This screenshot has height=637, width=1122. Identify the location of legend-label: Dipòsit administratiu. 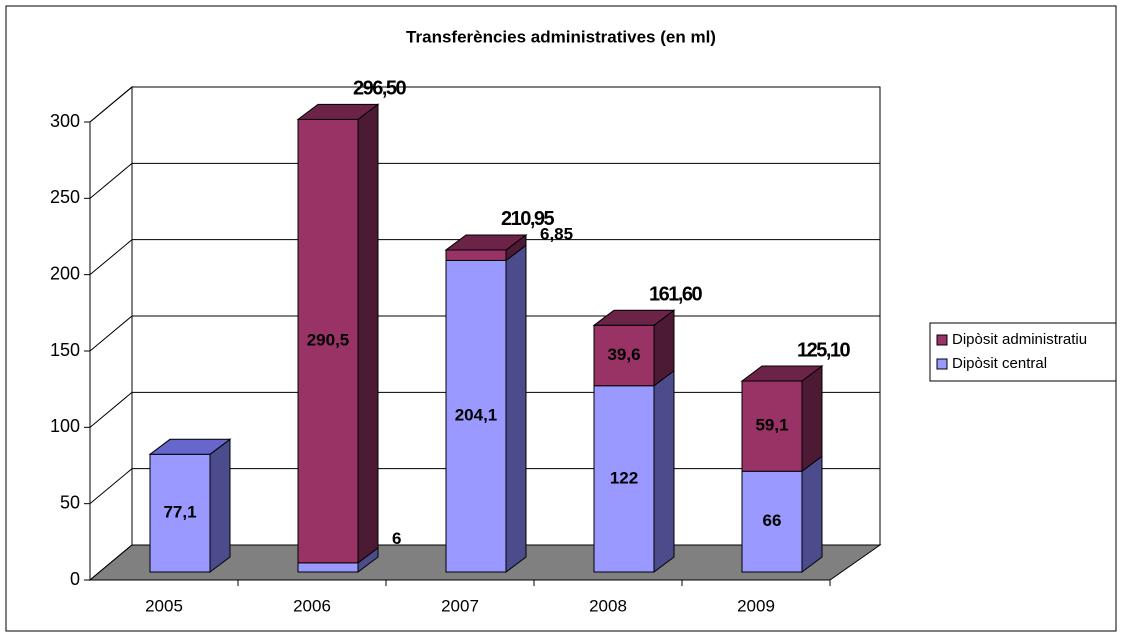
(1019, 339).